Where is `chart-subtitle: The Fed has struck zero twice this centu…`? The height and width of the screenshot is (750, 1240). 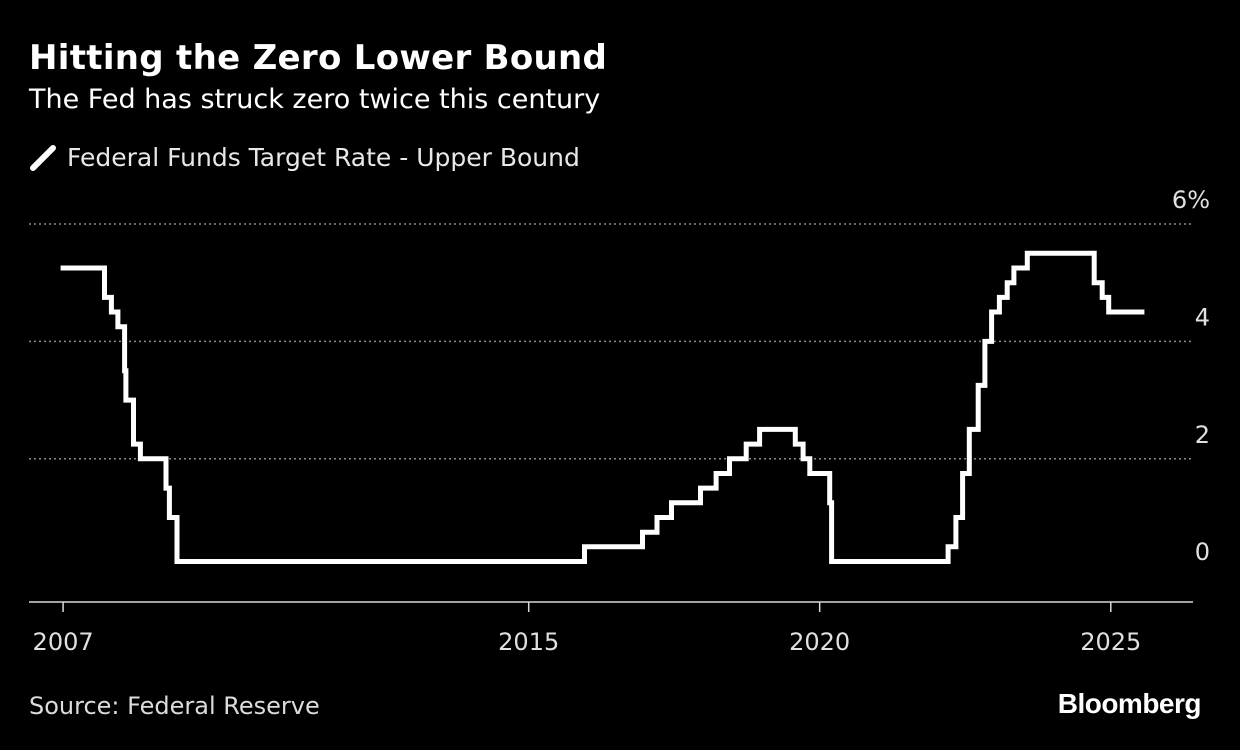 chart-subtitle: The Fed has struck zero twice this centu… is located at coordinates (315, 99).